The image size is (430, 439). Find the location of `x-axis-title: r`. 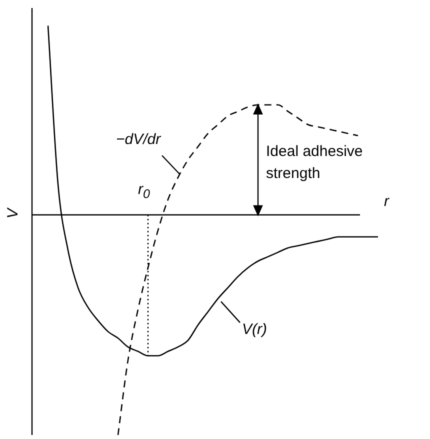

x-axis-title: r is located at coordinates (386, 201).